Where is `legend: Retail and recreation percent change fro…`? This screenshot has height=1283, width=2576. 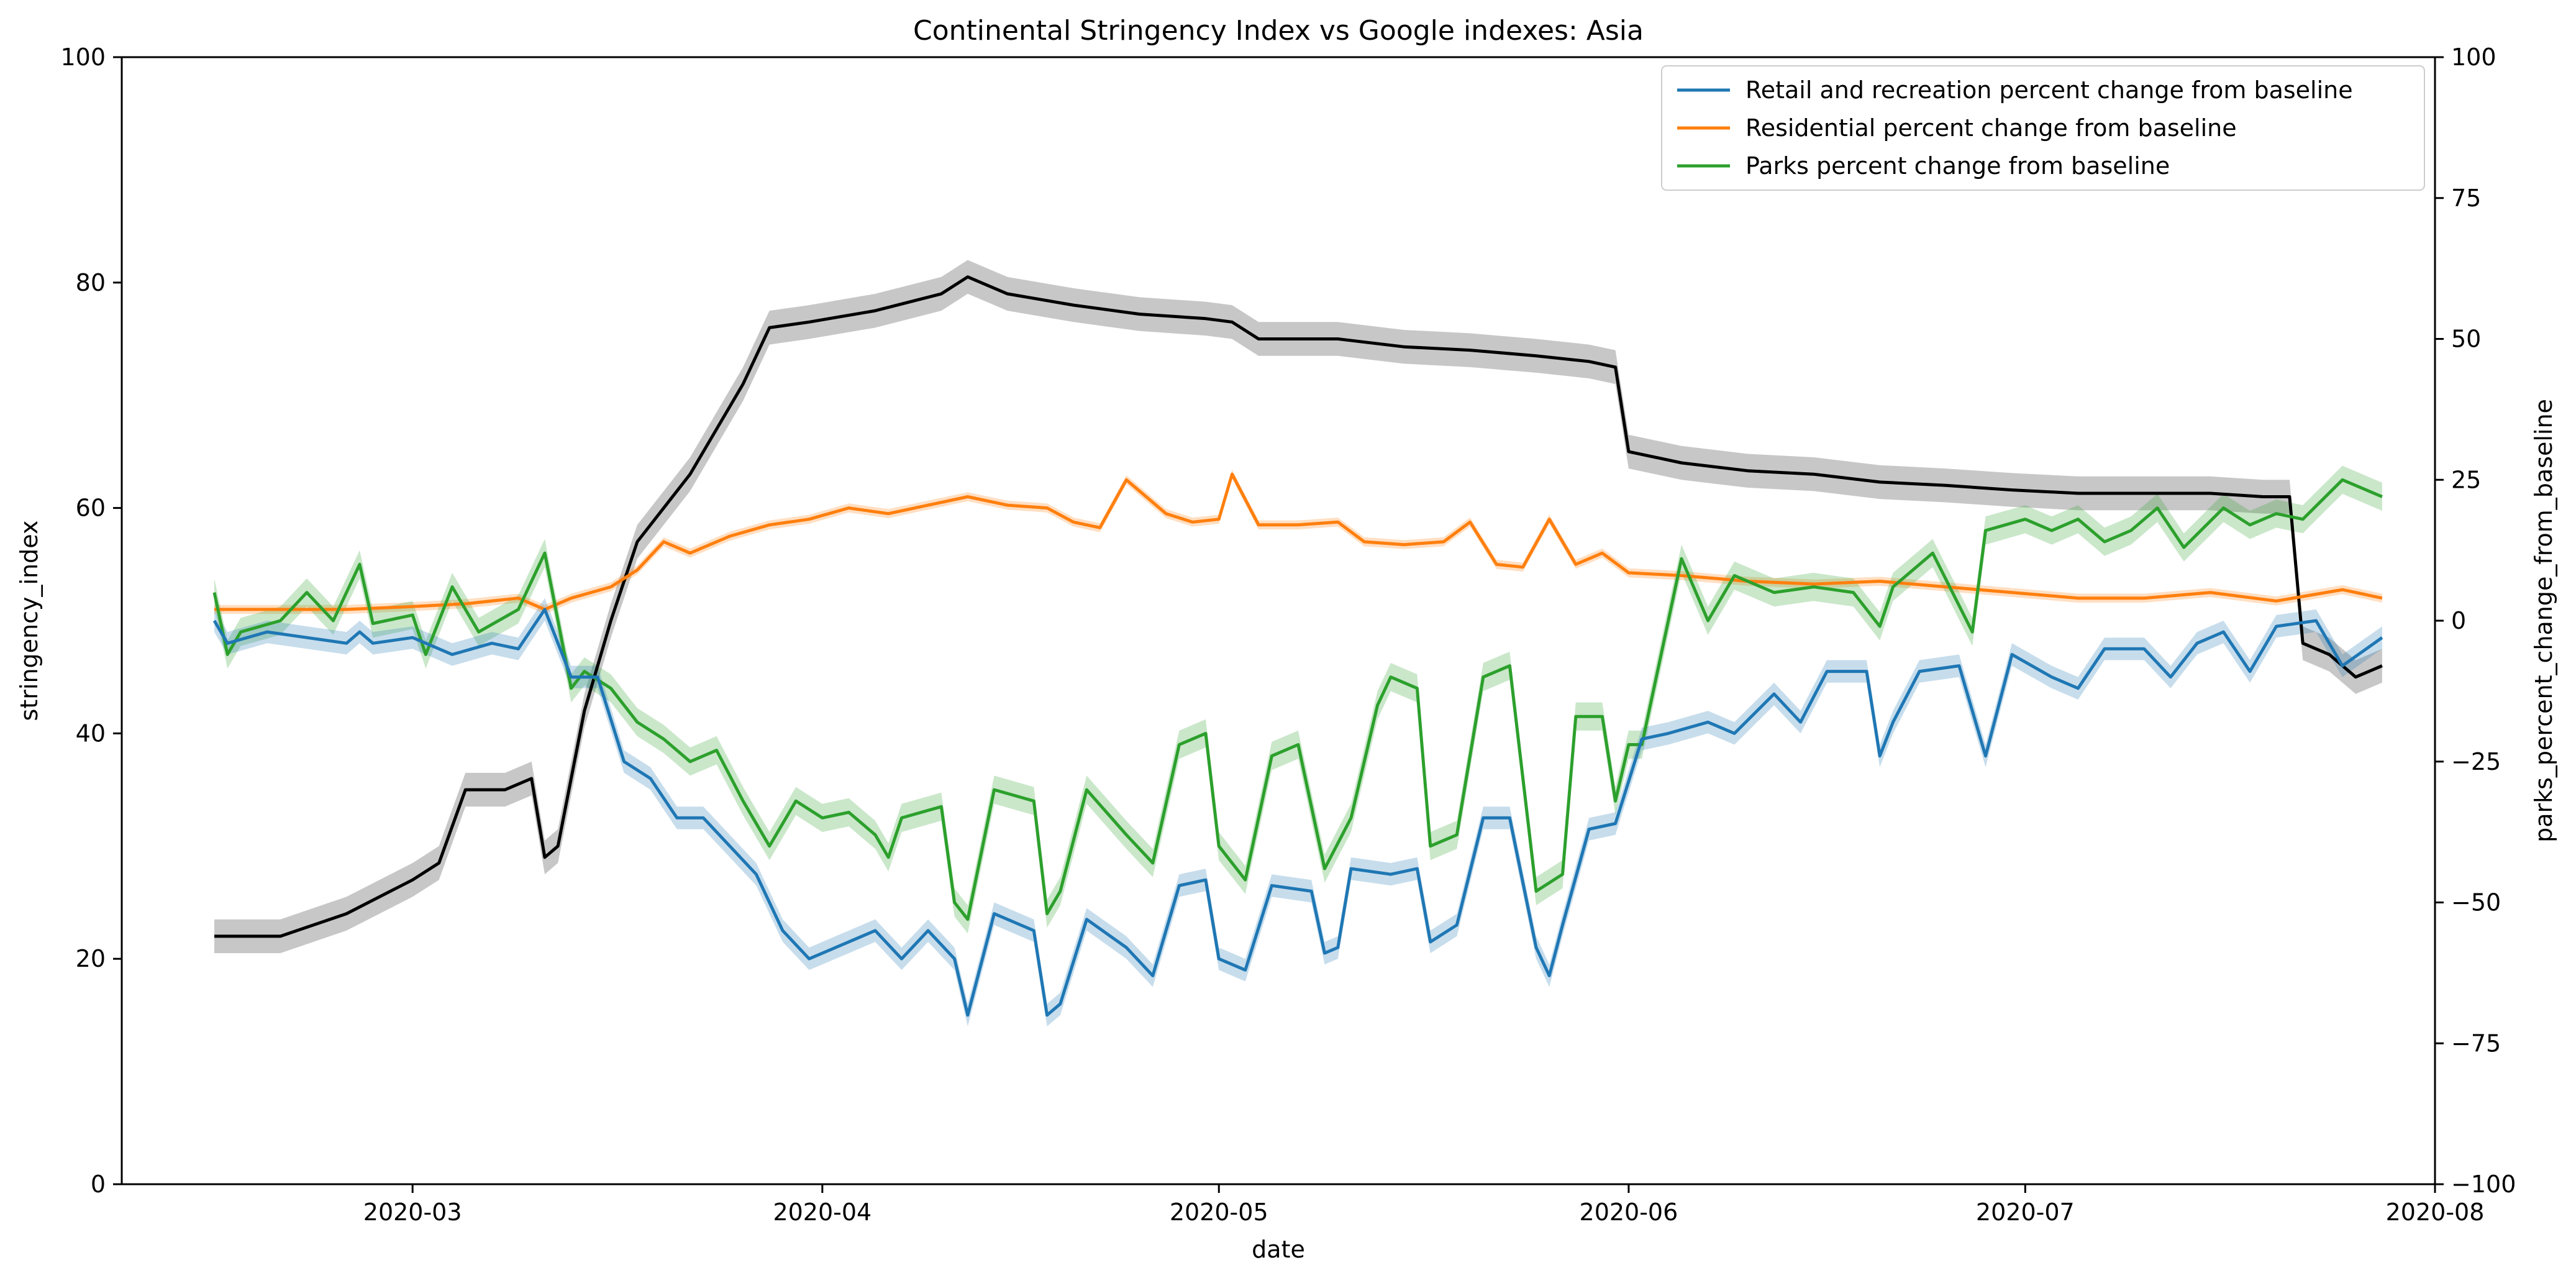
legend: Retail and recreation percent change fro… is located at coordinates (2043, 128).